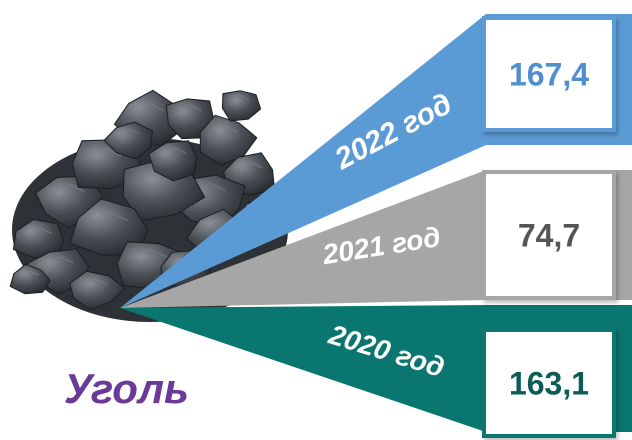  I want to click on value-box-2020, so click(549, 383).